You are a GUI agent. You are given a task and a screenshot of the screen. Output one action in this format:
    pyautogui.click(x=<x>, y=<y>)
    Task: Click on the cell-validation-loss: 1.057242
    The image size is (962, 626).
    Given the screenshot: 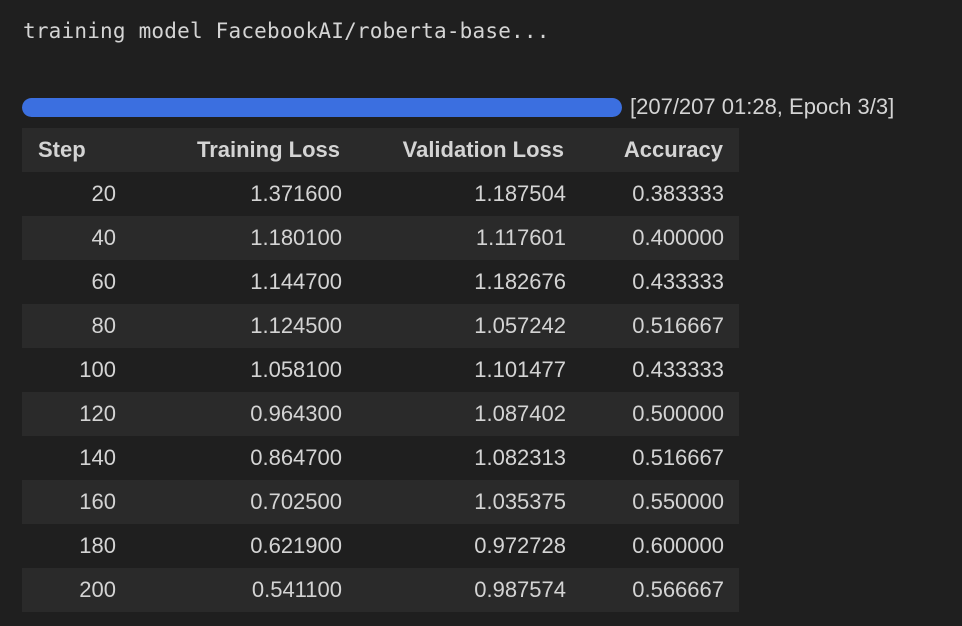 What is the action you would take?
    pyautogui.click(x=465, y=326)
    